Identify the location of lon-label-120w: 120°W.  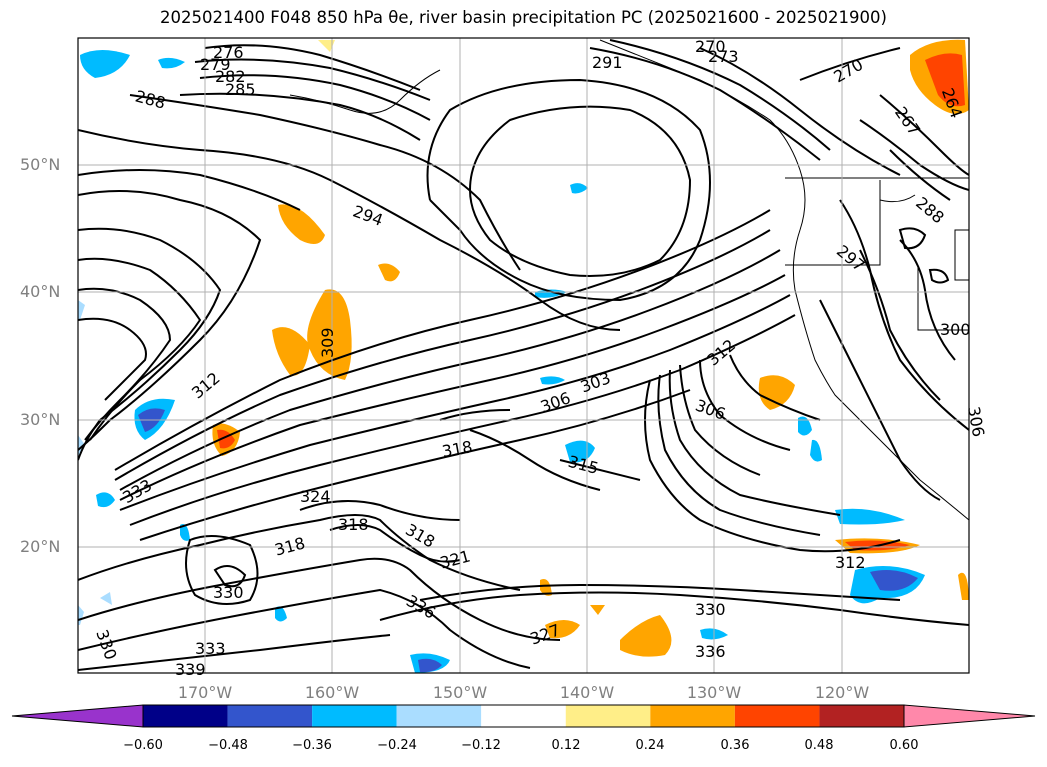
(842, 692).